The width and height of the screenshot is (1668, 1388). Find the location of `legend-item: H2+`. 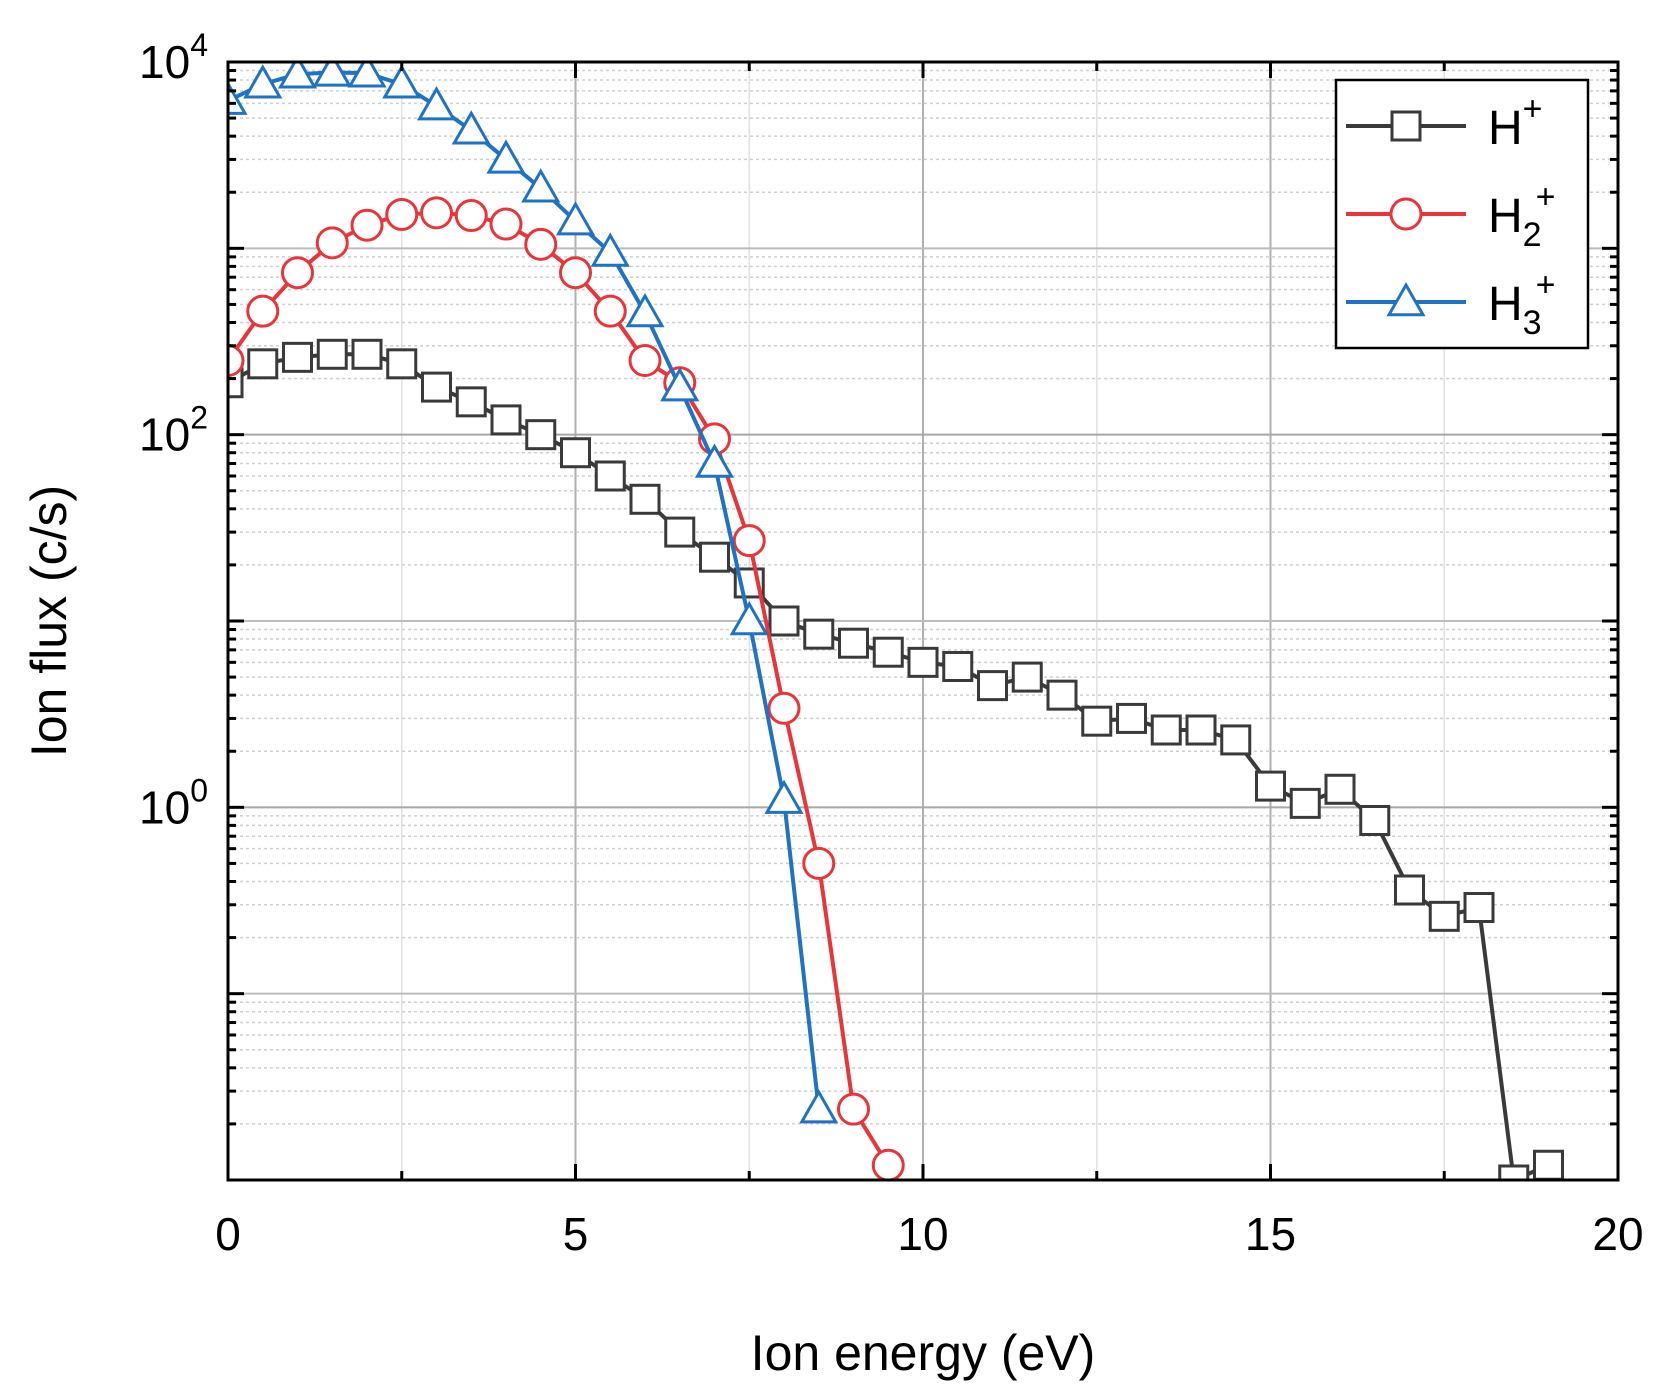

legend-item: H2+ is located at coordinates (1450, 216).